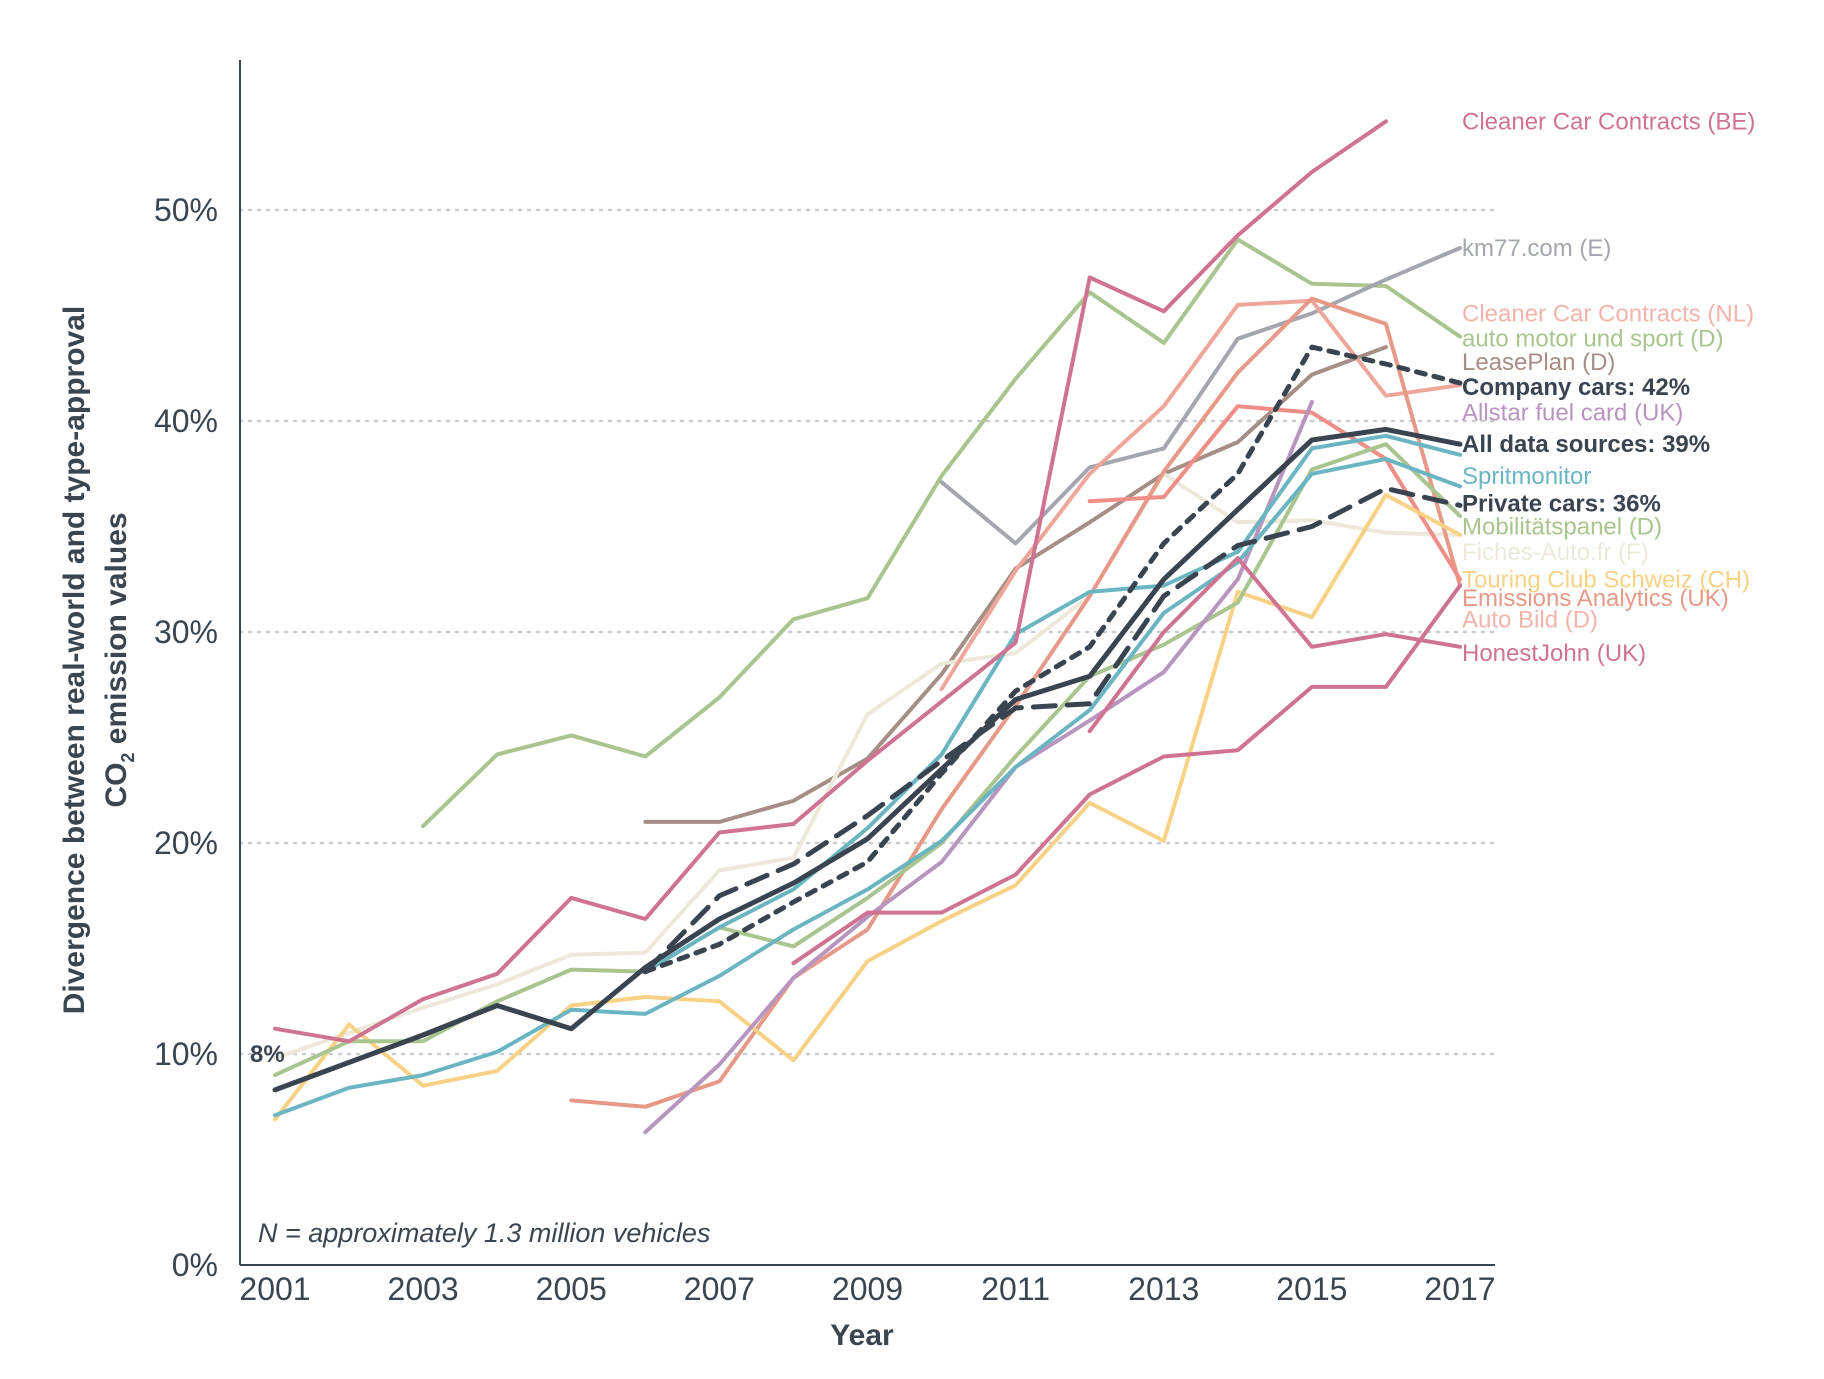 The image size is (1824, 1379). I want to click on y-tick-label: 50%, so click(186, 210).